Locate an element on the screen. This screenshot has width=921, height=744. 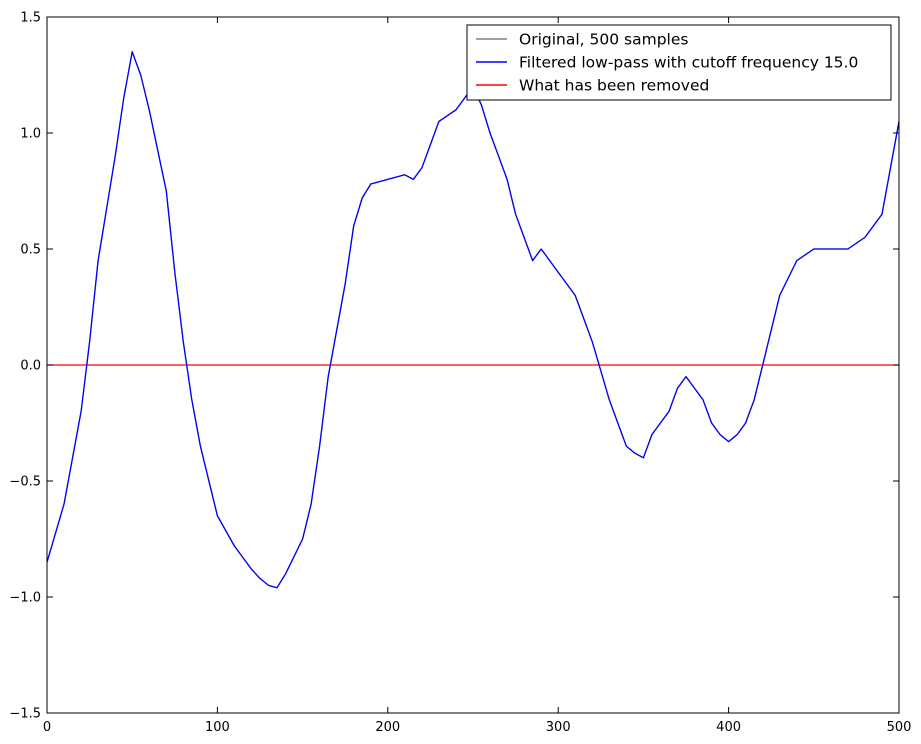
x-tick-label: 0 is located at coordinates (47, 727).